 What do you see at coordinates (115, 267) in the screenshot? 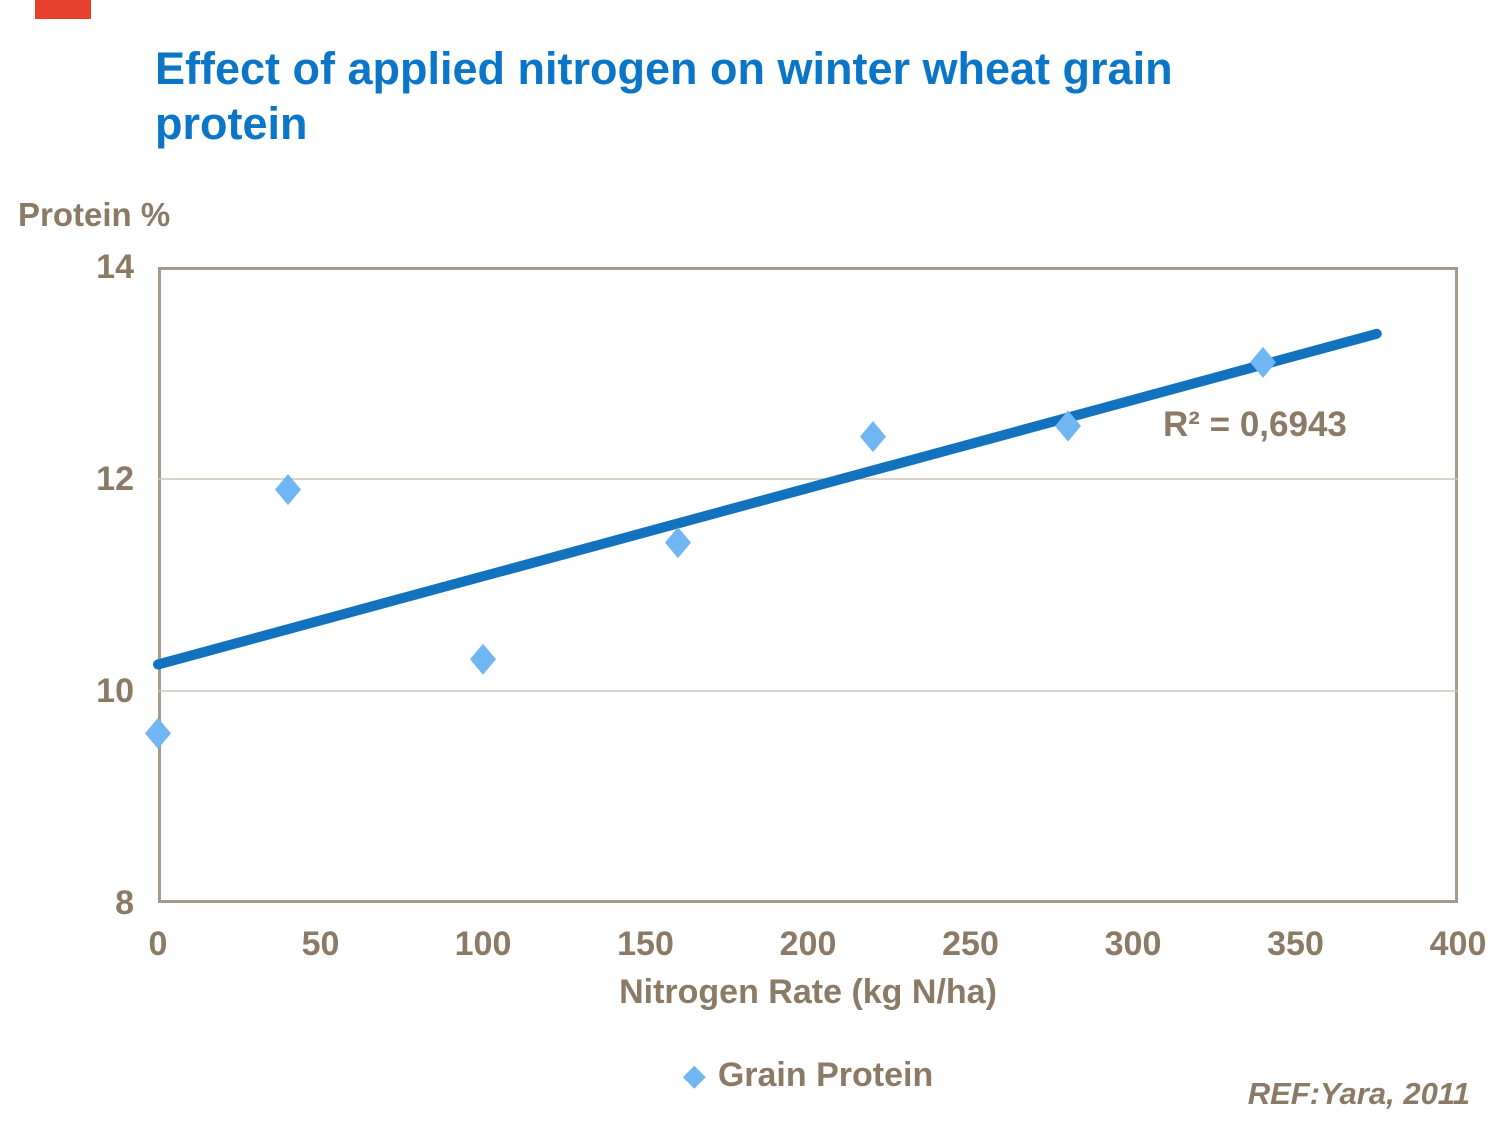
I see `y-tick-label: 14` at bounding box center [115, 267].